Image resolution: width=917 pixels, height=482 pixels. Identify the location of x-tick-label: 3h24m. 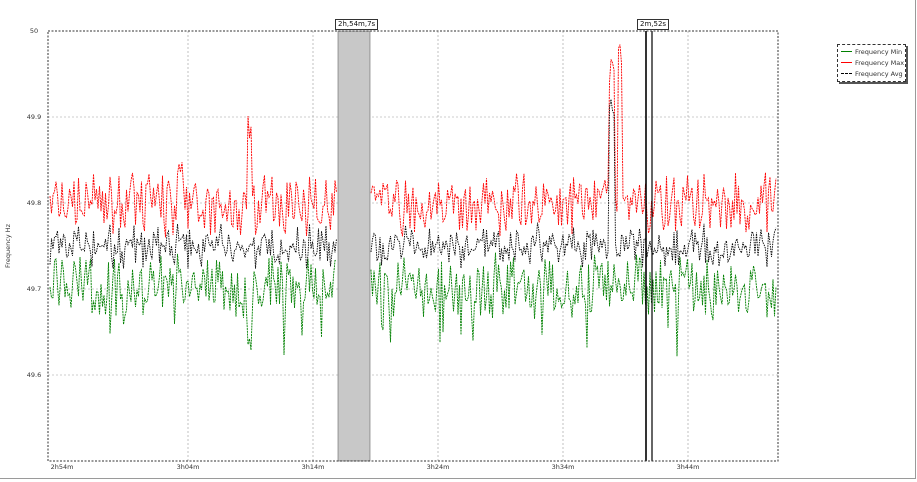
(438, 467).